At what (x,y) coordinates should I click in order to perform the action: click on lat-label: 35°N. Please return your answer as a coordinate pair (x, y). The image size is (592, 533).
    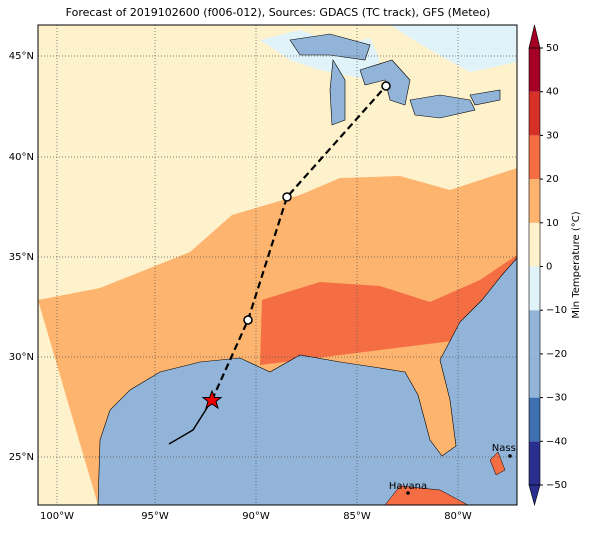
    Looking at the image, I should click on (21, 257).